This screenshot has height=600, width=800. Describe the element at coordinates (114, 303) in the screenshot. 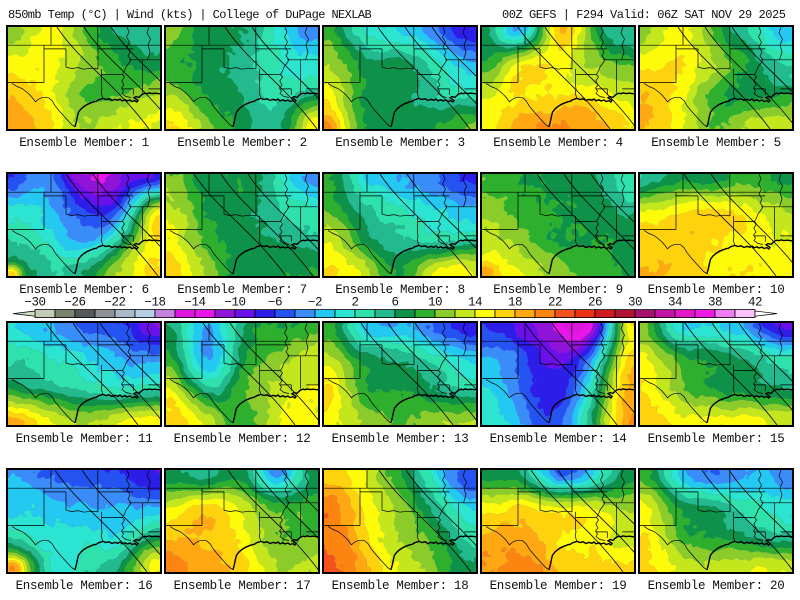

I see `svg-text: −22` at that location.